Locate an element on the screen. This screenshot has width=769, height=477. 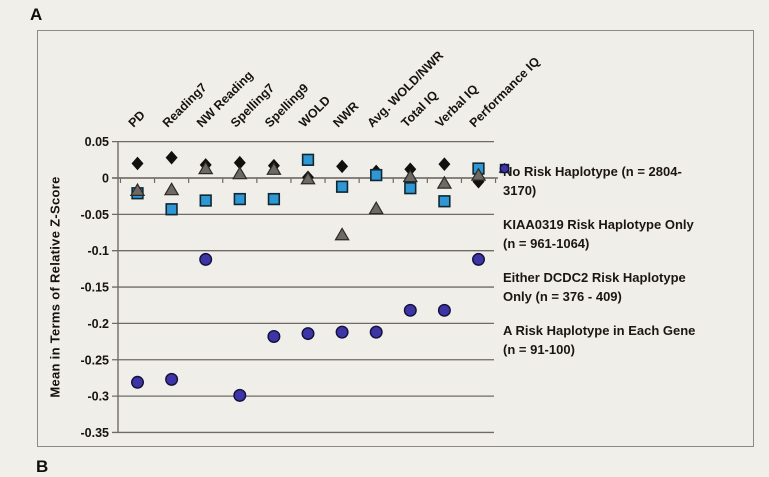
y-tick-label: -0.3 is located at coordinates (98, 397).